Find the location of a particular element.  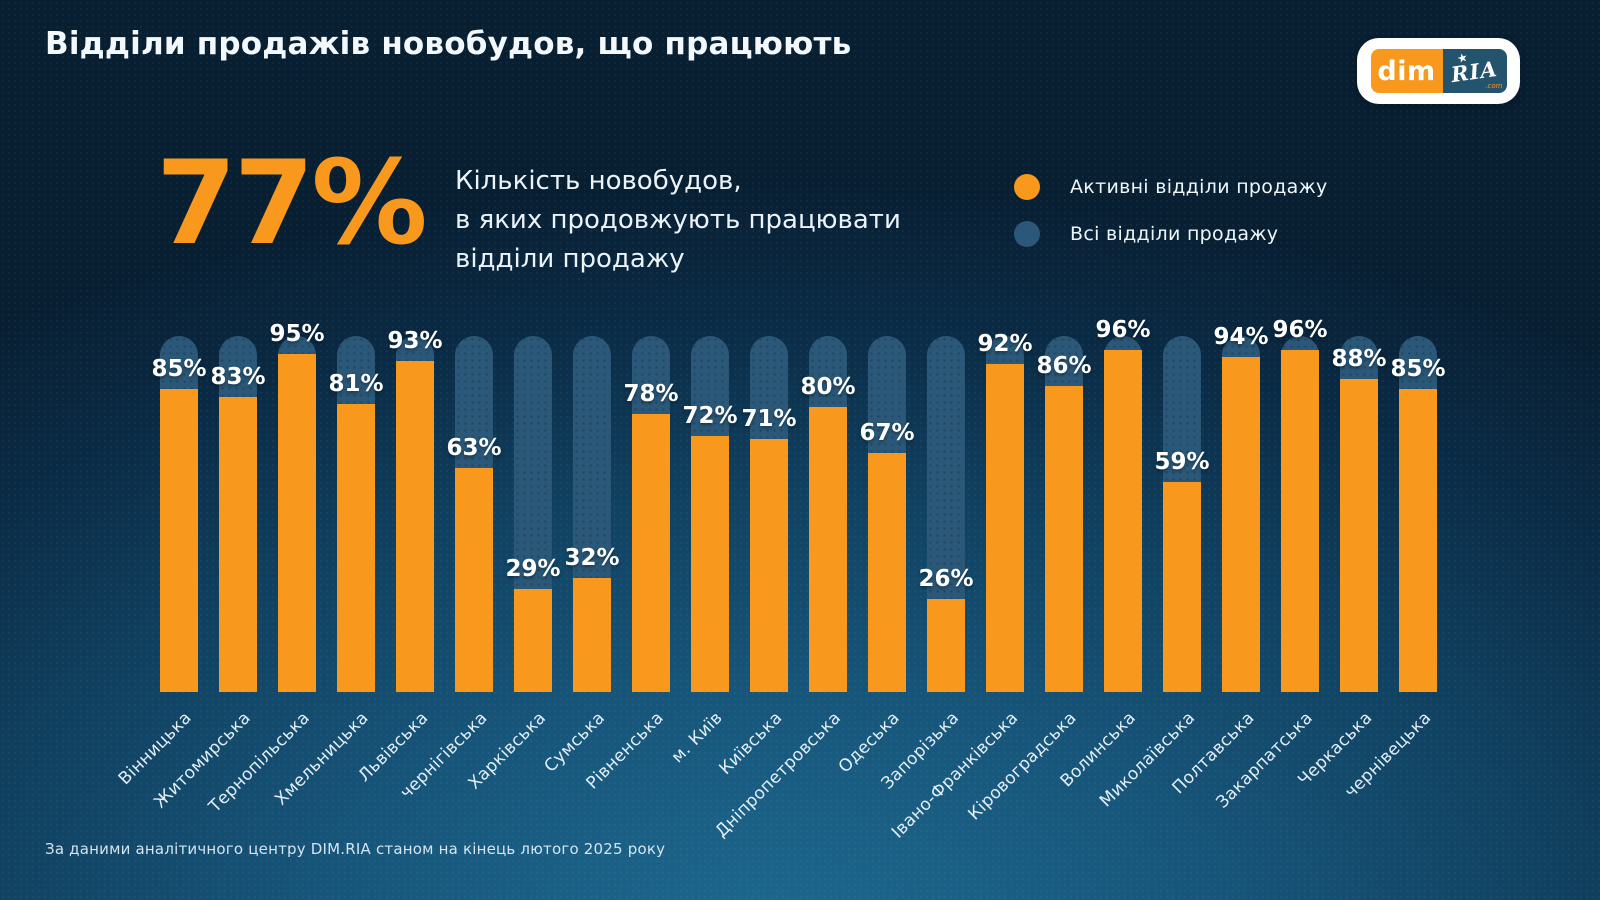

bar-column: 95% Тернопільська is located at coordinates (264, 569).